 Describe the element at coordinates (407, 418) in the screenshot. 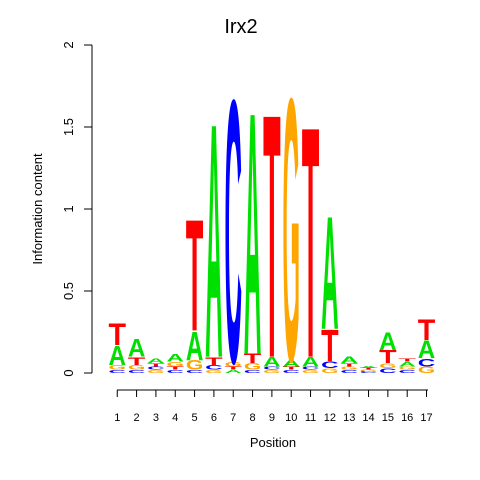

I see `x-tick-label: 16` at that location.